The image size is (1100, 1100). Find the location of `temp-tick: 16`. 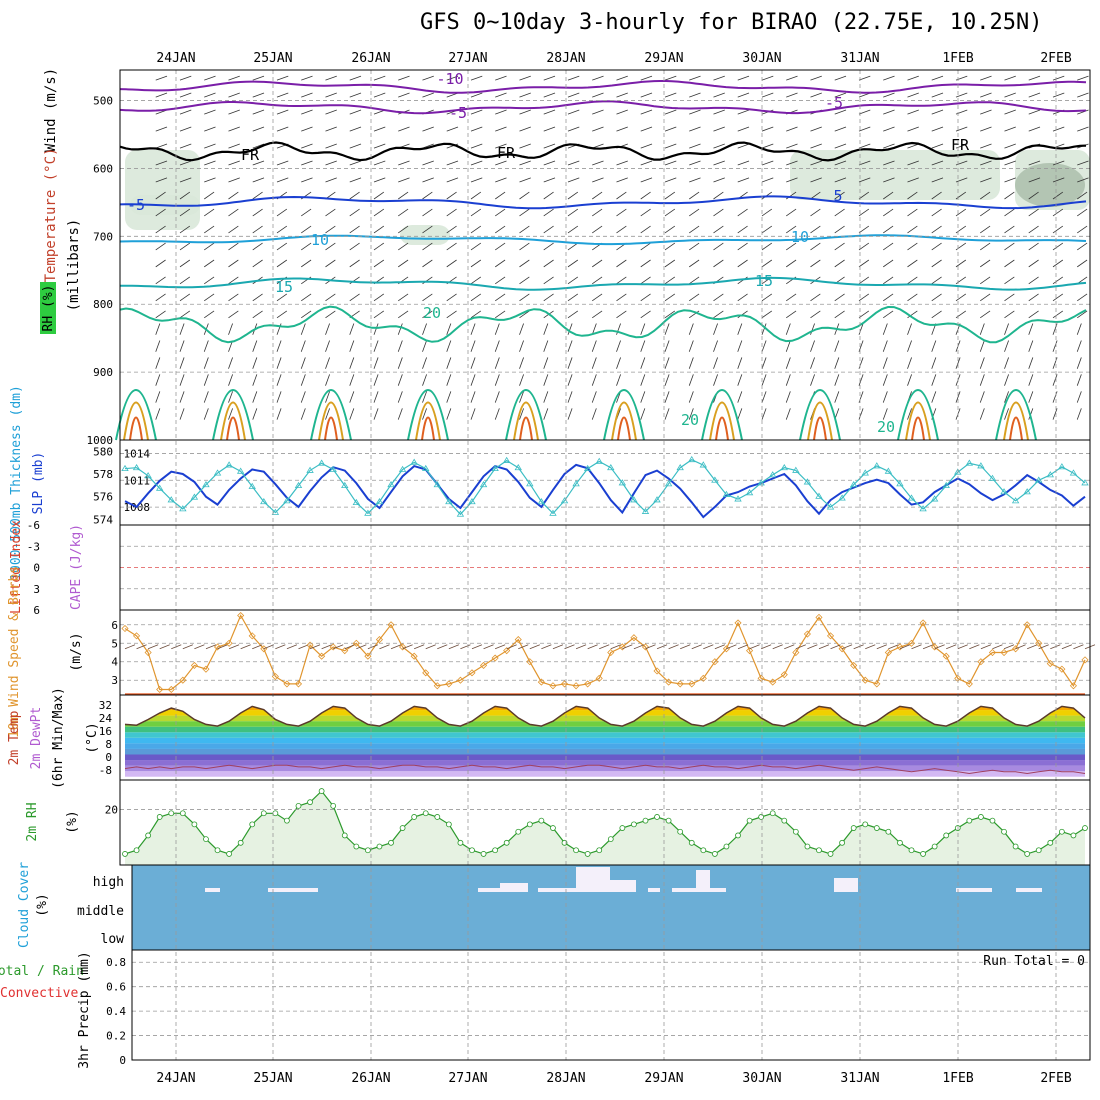

temp-tick: 16 is located at coordinates (105, 731).